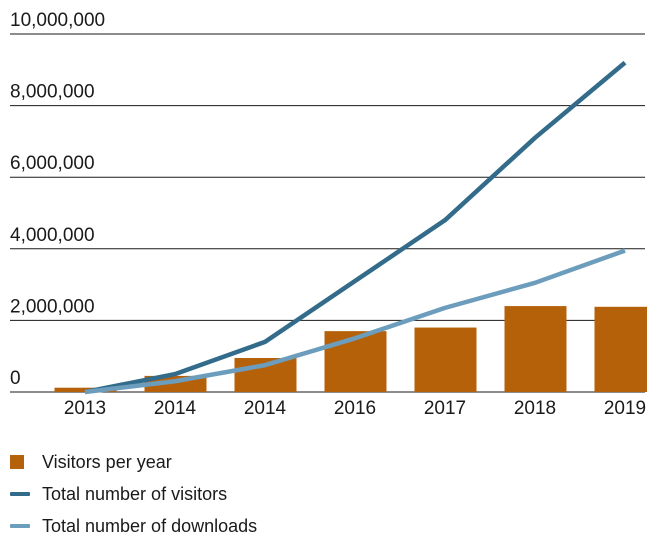 The height and width of the screenshot is (542, 647). I want to click on y-tick-label: 10,000,000, so click(57, 20).